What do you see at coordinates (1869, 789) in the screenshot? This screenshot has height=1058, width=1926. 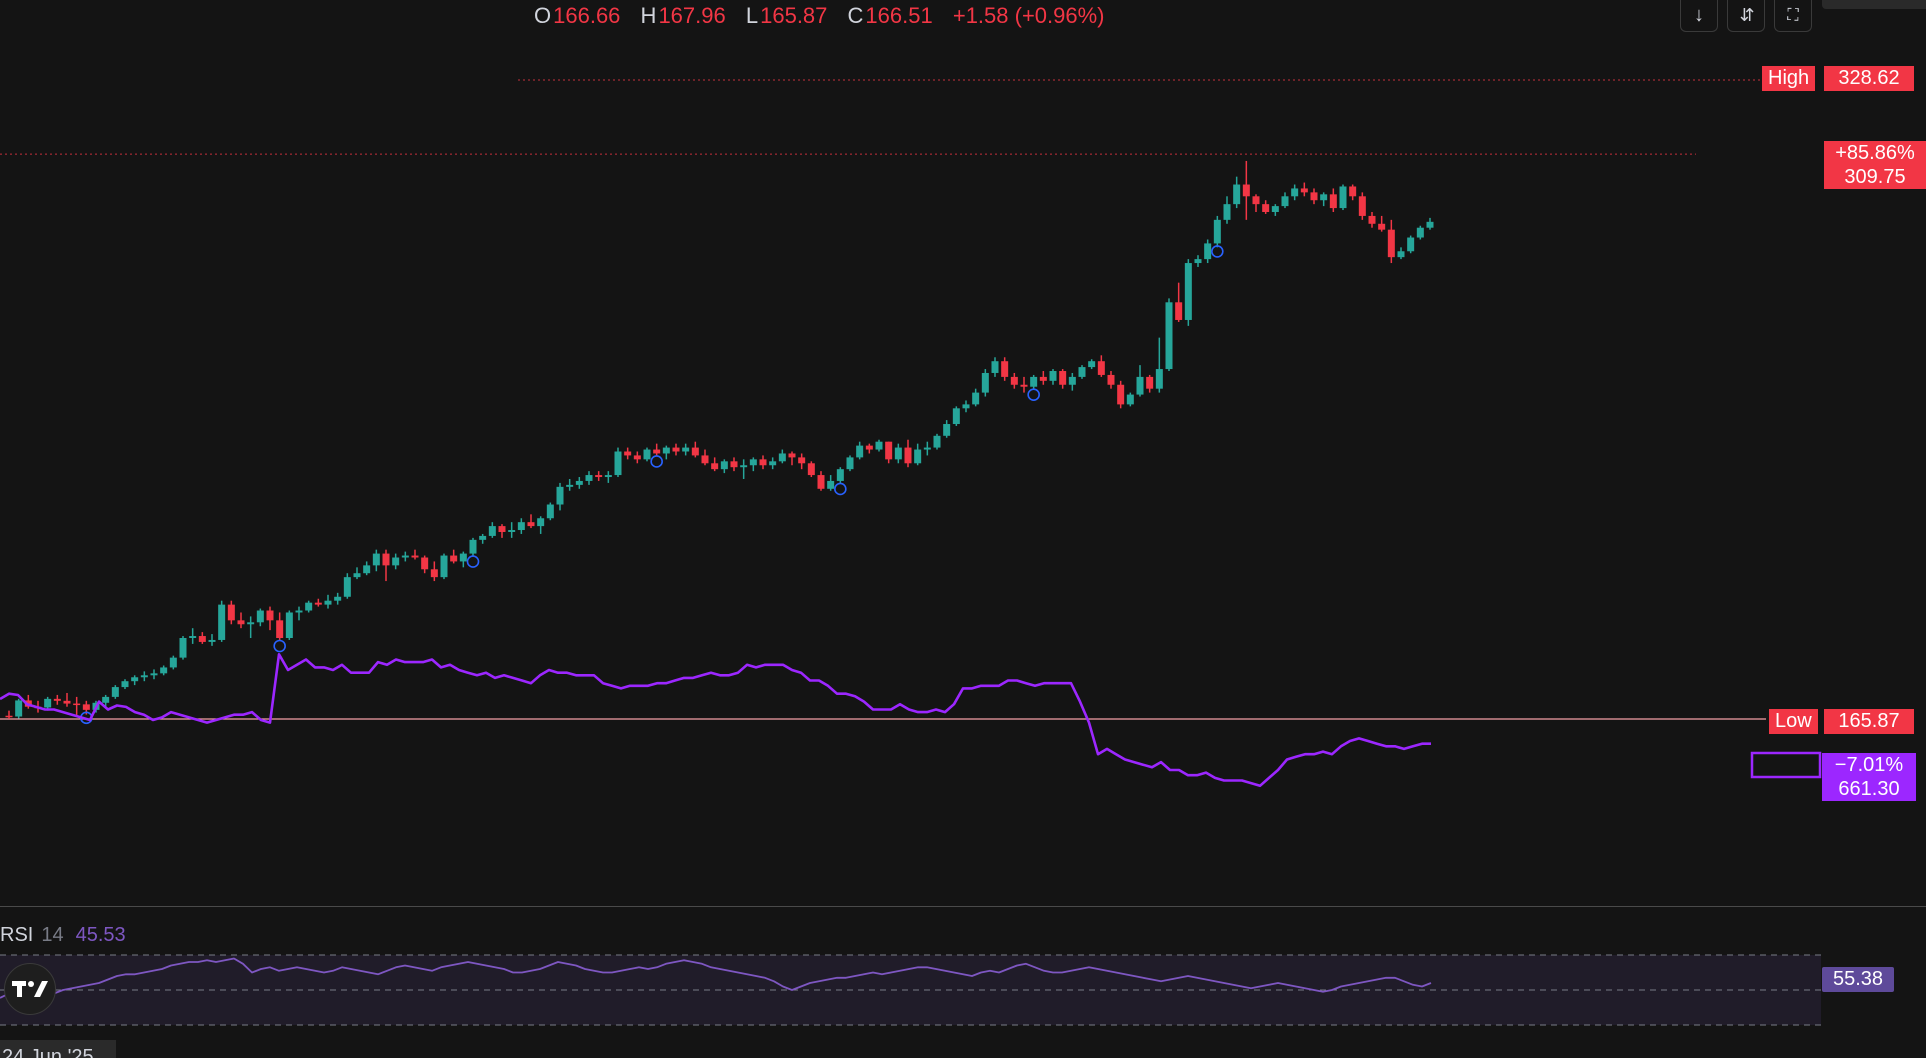 I see `compare-value: 661.30` at bounding box center [1869, 789].